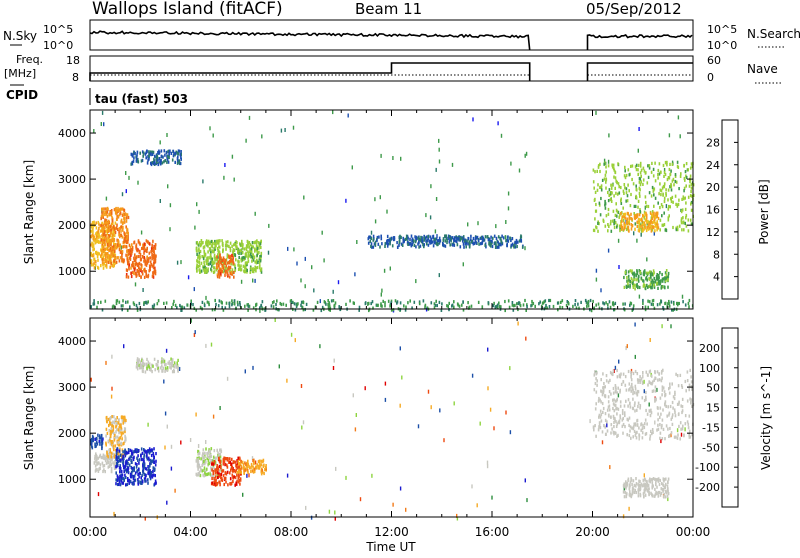 The width and height of the screenshot is (800, 558). Describe the element at coordinates (640, 42) in the screenshot. I see `nsky-trace-after-gap` at that location.